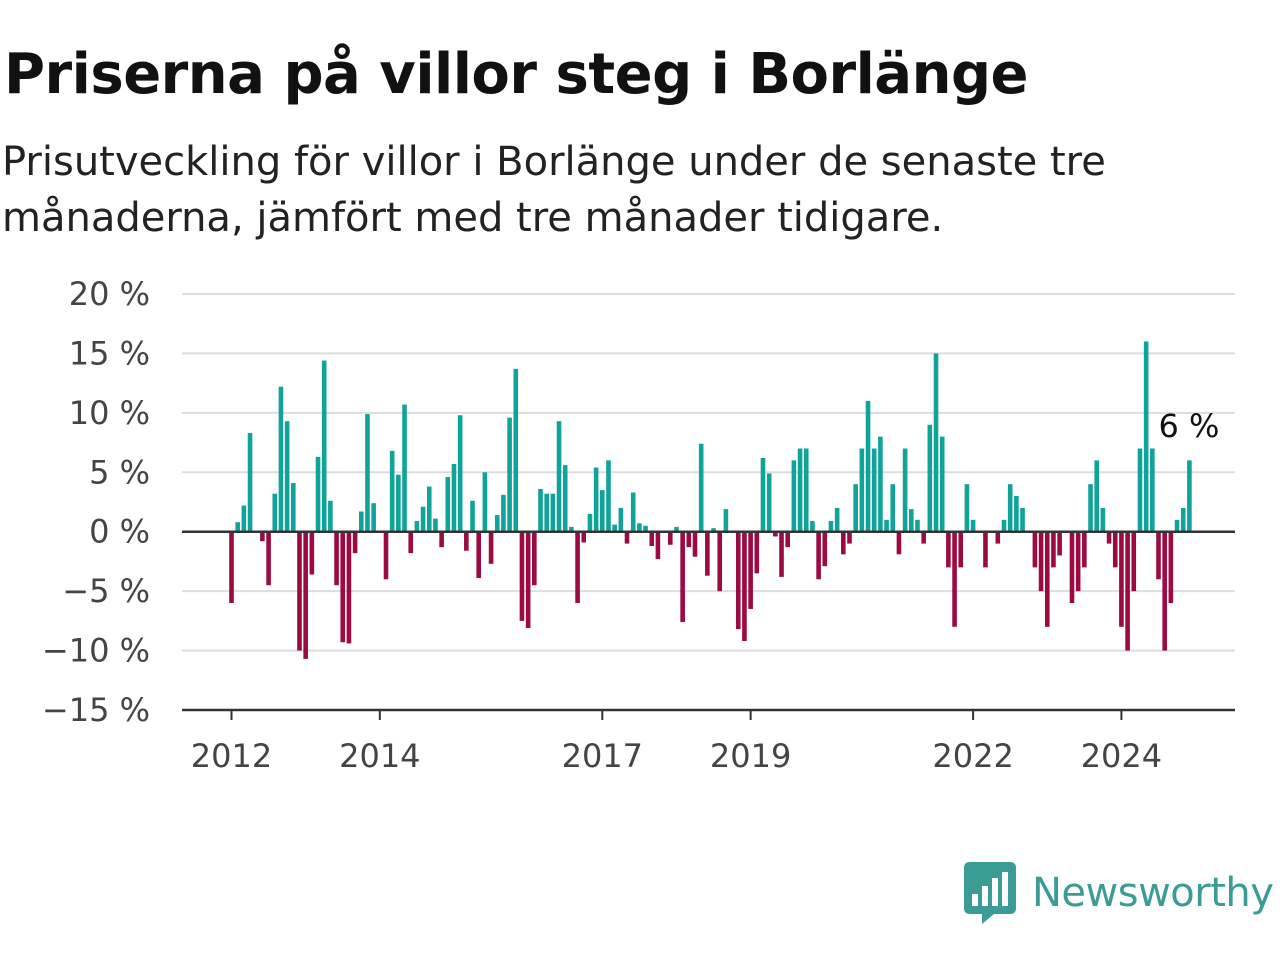 This screenshot has height=960, width=1280. What do you see at coordinates (750, 756) in the screenshot?
I see `x-tick-label: 2019` at bounding box center [750, 756].